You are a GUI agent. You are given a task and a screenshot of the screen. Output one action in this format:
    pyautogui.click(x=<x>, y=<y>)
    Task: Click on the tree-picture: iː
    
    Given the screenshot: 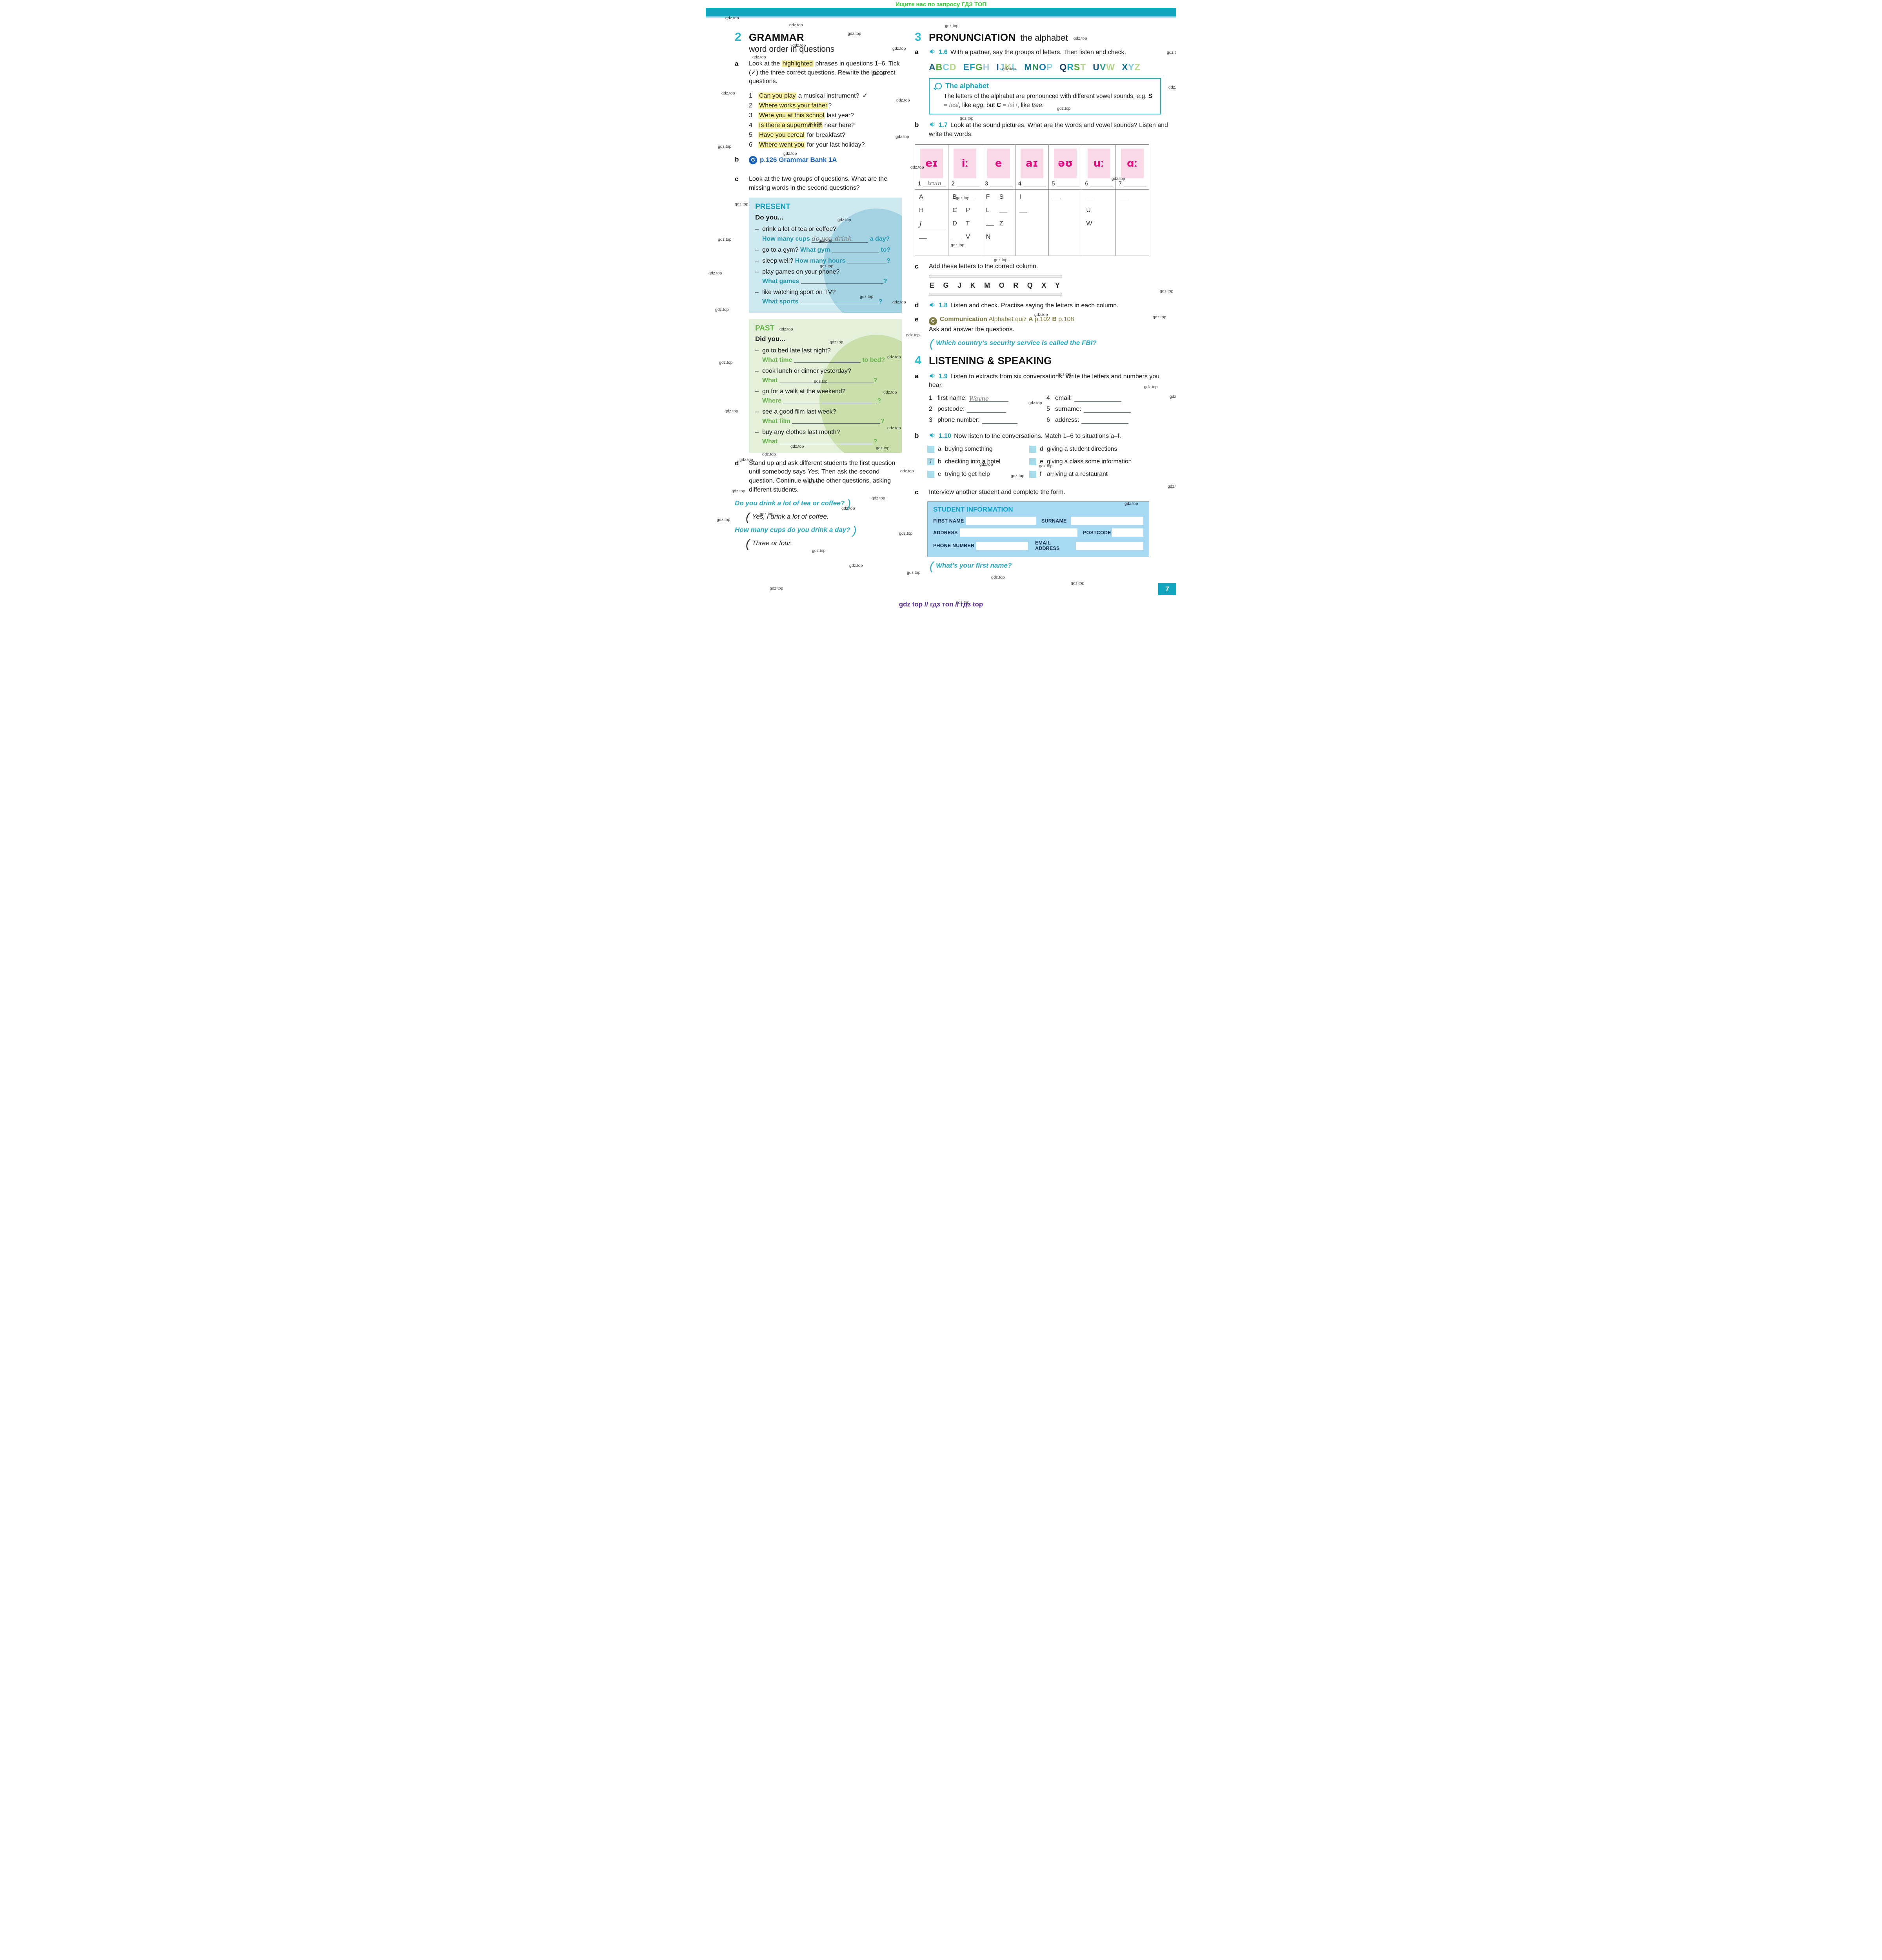 What is the action you would take?
    pyautogui.click(x=965, y=163)
    